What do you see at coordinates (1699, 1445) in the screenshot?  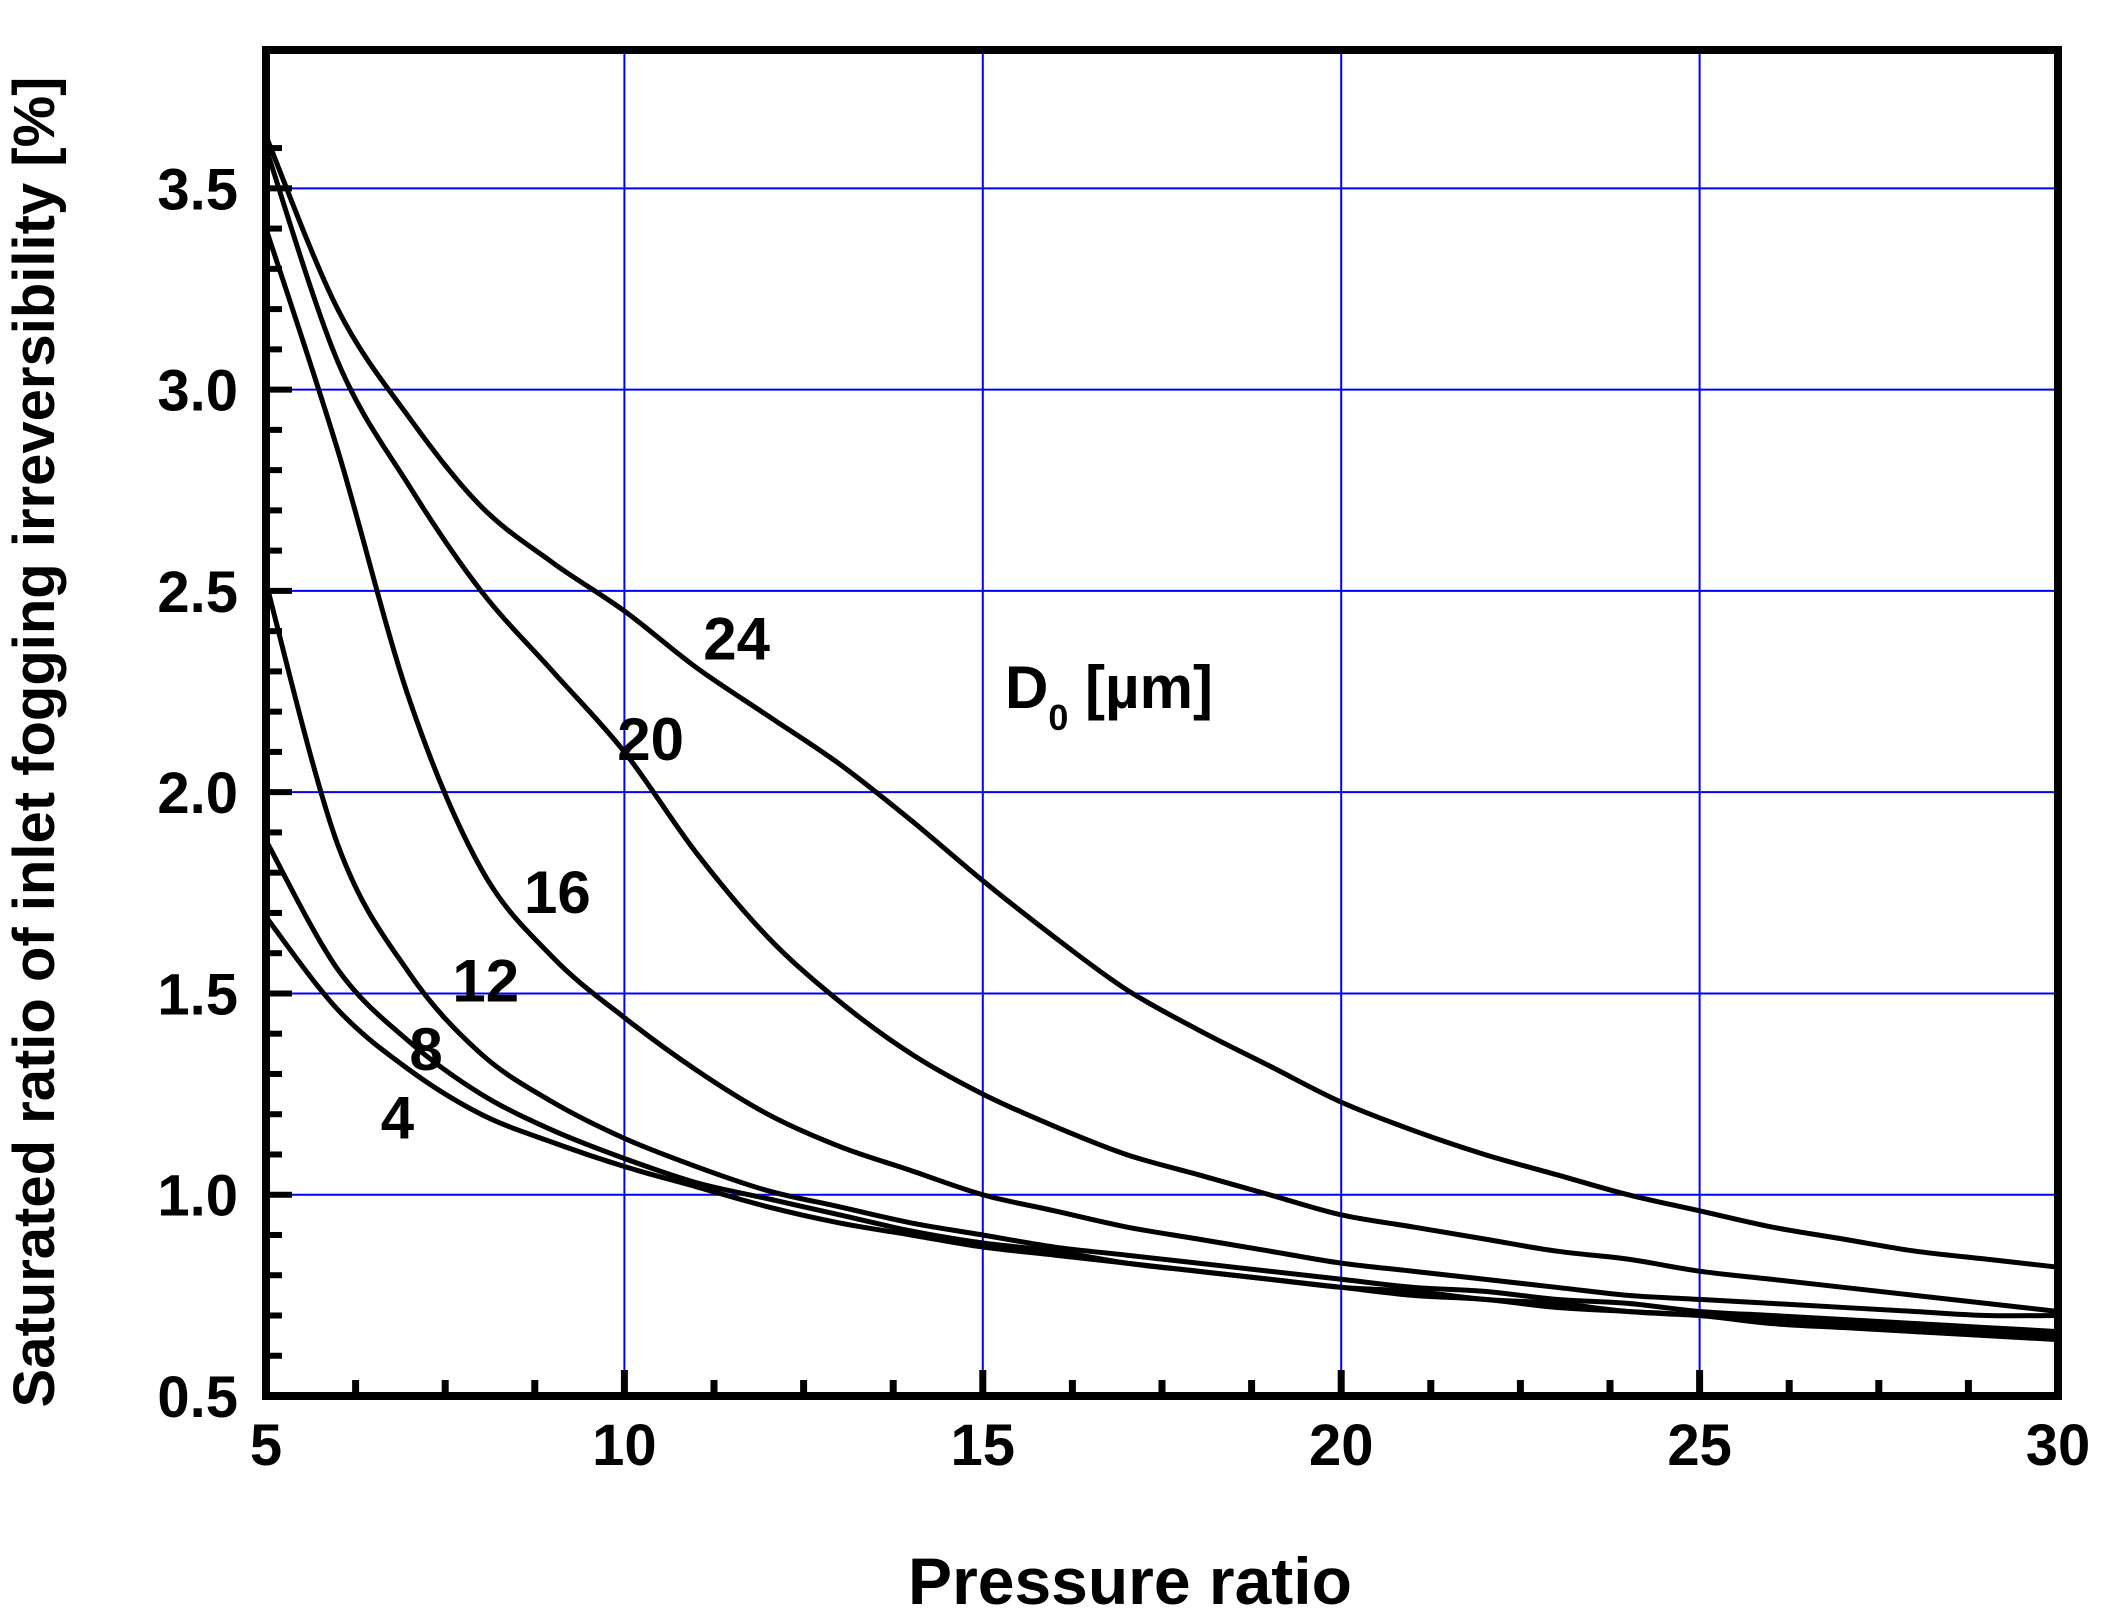 I see `x-tick-label: 25` at bounding box center [1699, 1445].